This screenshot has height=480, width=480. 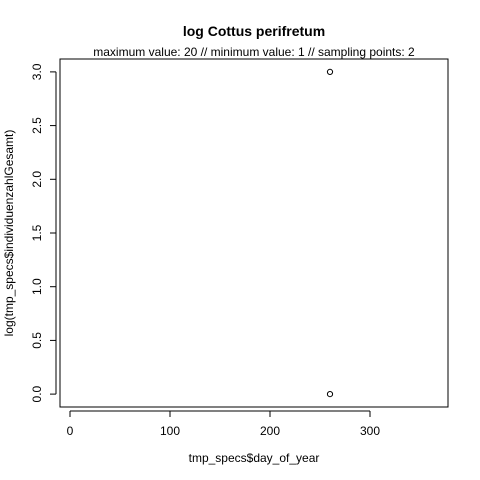 I want to click on data-points, so click(x=329, y=232).